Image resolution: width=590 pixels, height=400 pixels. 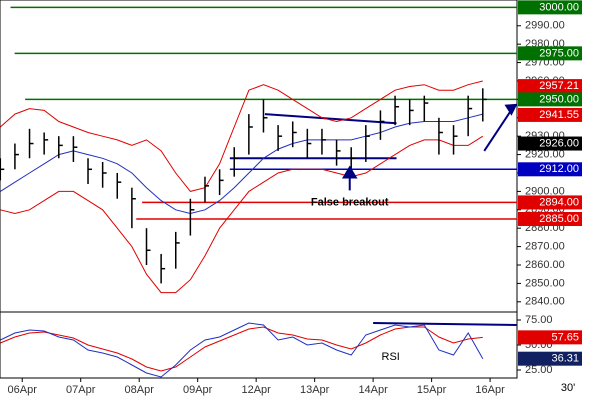 What do you see at coordinates (539, 370) in the screenshot?
I see `y-tick-label: 25.00` at bounding box center [539, 370].